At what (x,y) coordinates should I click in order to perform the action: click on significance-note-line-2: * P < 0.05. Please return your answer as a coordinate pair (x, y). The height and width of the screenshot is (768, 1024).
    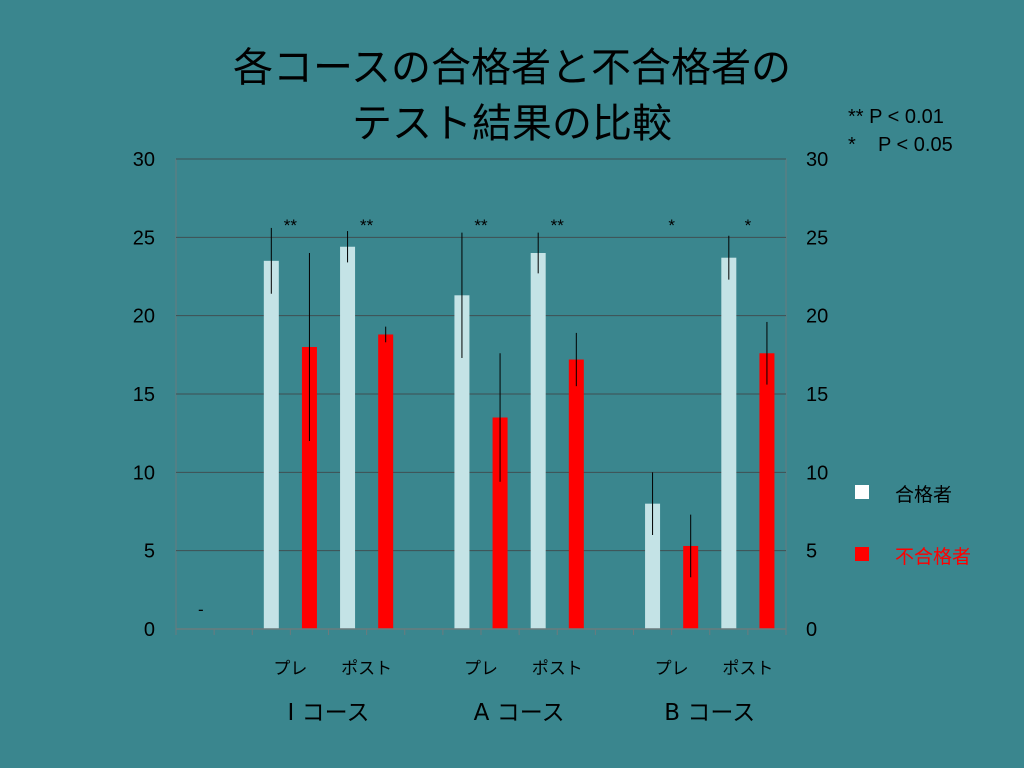
    Looking at the image, I should click on (900, 145).